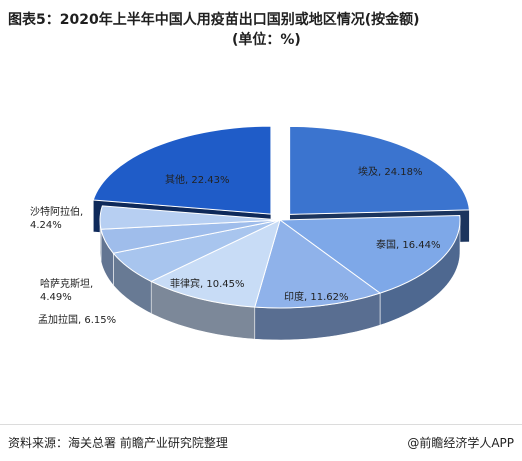  What do you see at coordinates (214, 20) in the screenshot?
I see `chart-title-line1: 图表5：2020年上半年中国人用疫苗出口国别或地区情况(按金额)` at bounding box center [214, 20].